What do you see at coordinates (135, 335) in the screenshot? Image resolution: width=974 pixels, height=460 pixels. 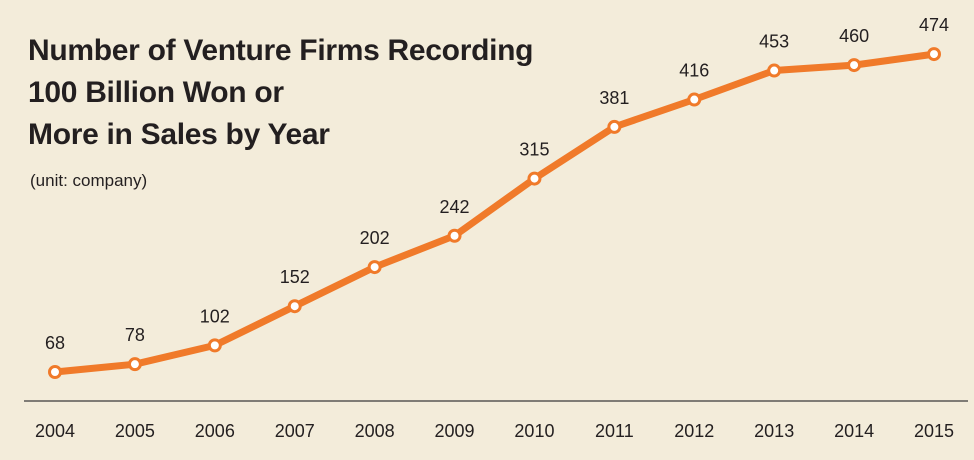 I see `data-label-2005: 78` at bounding box center [135, 335].